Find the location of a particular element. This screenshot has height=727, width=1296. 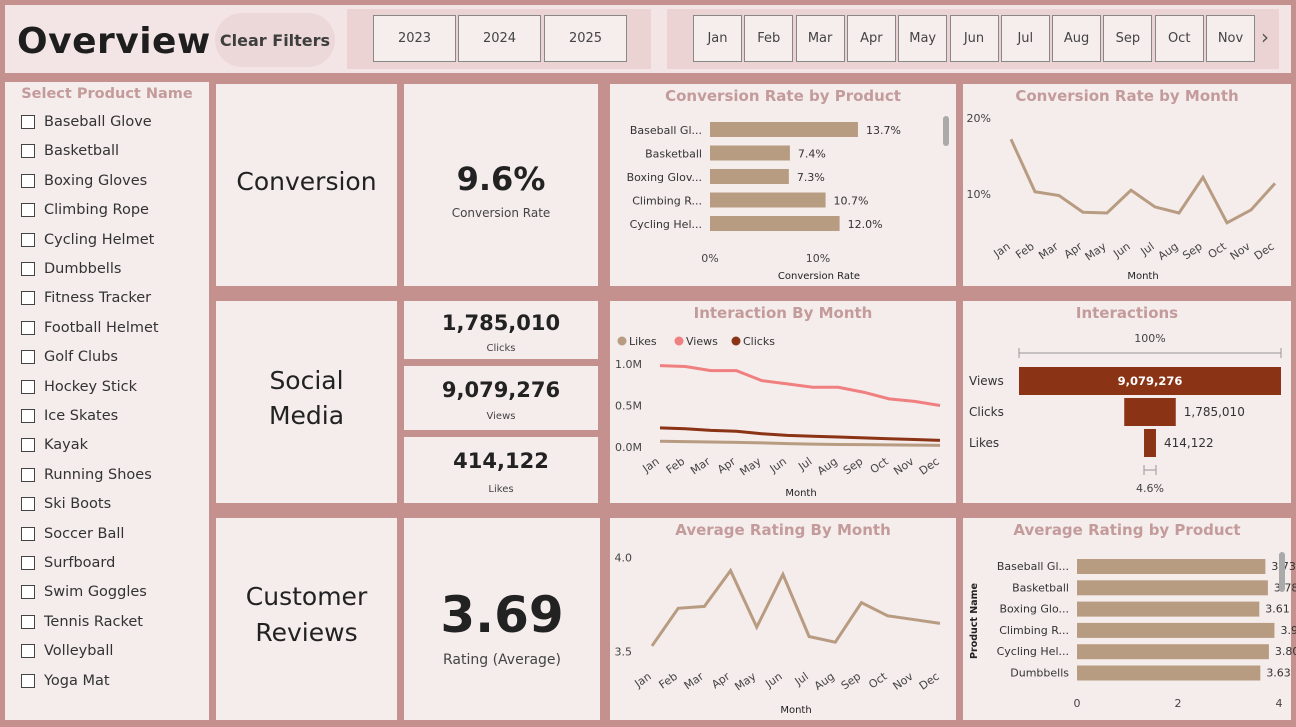

product-option: Boxing Gloves is located at coordinates (84, 181).